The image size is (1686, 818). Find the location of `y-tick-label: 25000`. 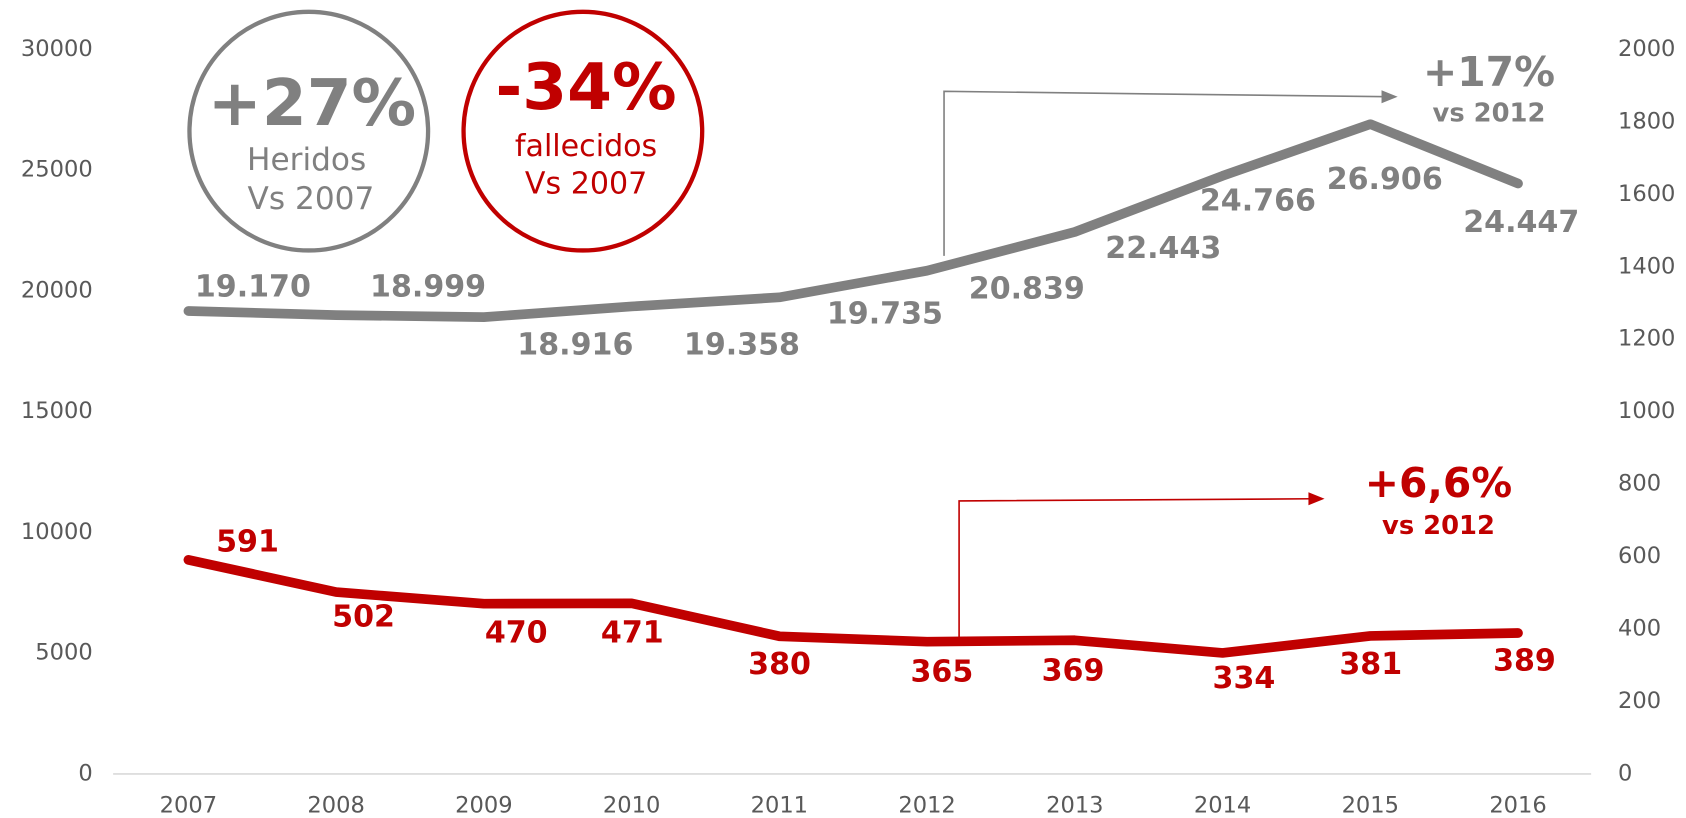

y-tick-label: 25000 is located at coordinates (57, 170).